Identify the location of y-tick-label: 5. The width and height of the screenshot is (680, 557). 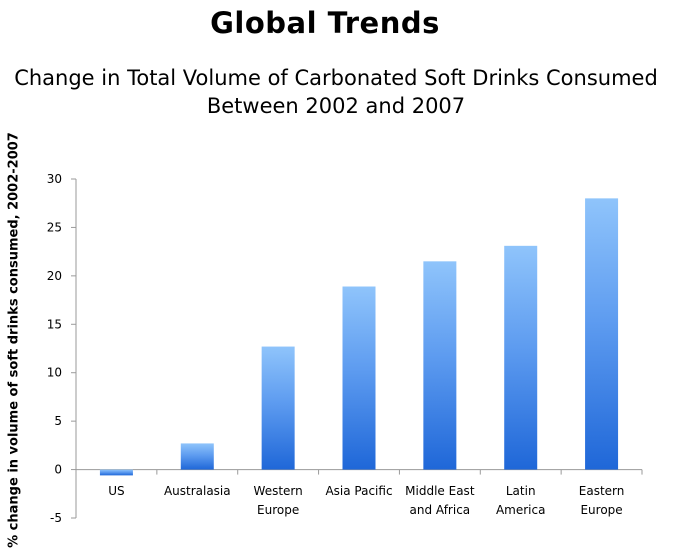
(58, 421).